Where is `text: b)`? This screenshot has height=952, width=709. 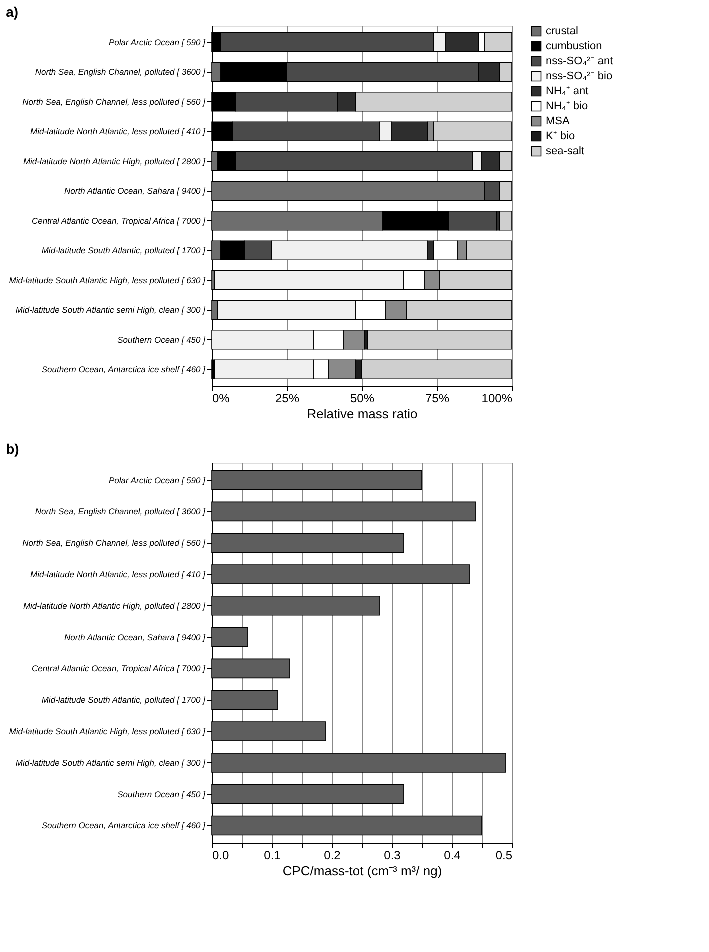
text: b) is located at coordinates (13, 449).